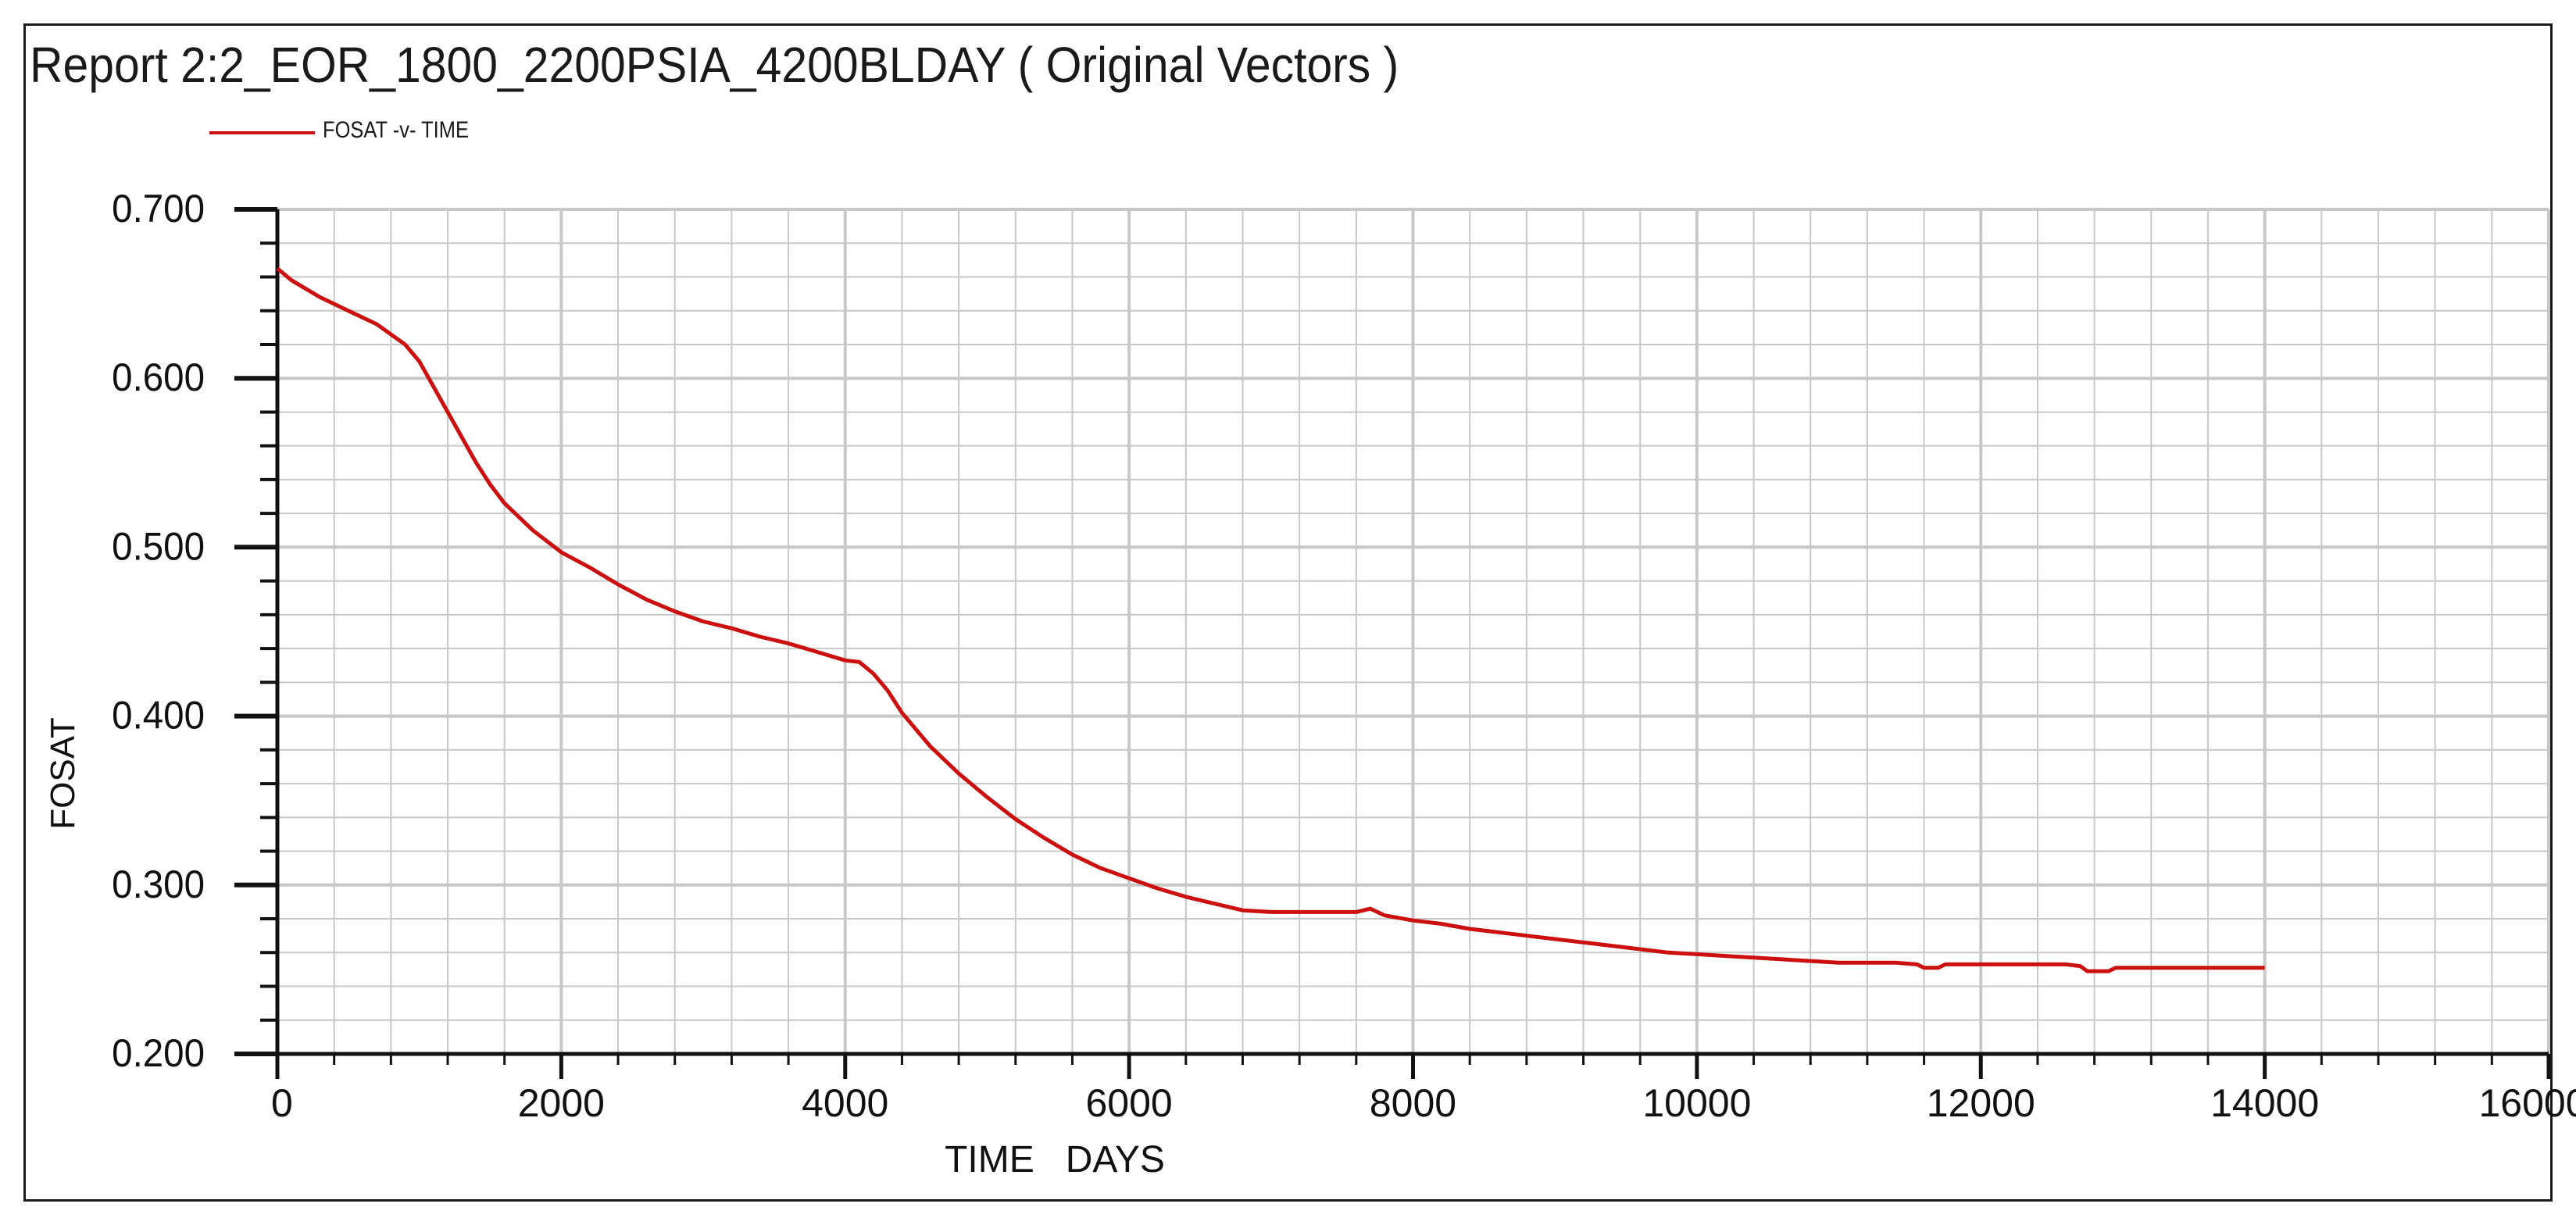 The height and width of the screenshot is (1225, 2576). Describe the element at coordinates (63, 773) in the screenshot. I see `y-axis-label: FOSAT` at that location.